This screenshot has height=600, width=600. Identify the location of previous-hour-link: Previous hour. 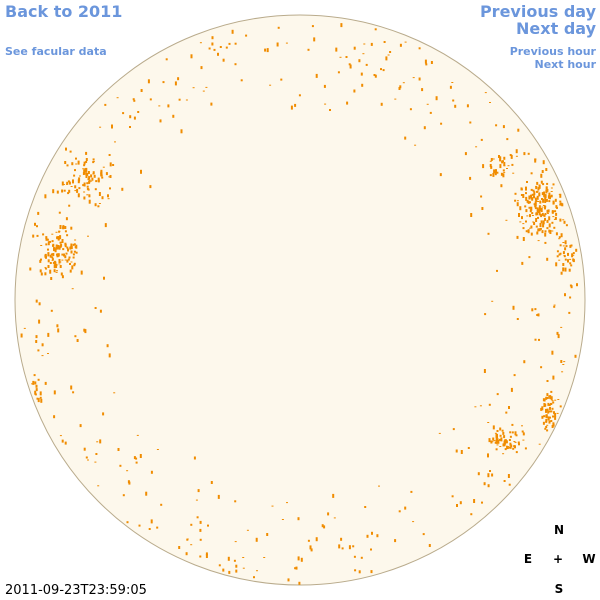
(552, 51).